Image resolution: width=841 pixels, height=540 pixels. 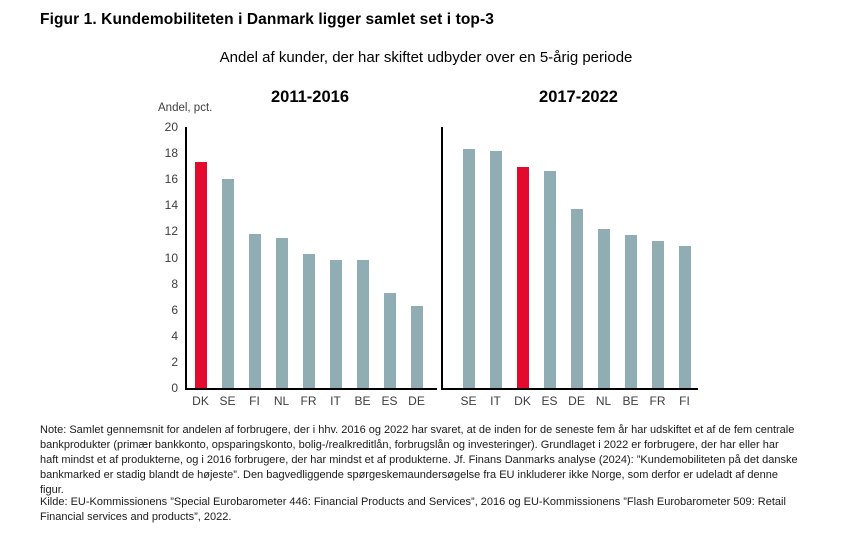 I want to click on bar-BE-2011-2016, so click(x=362, y=324).